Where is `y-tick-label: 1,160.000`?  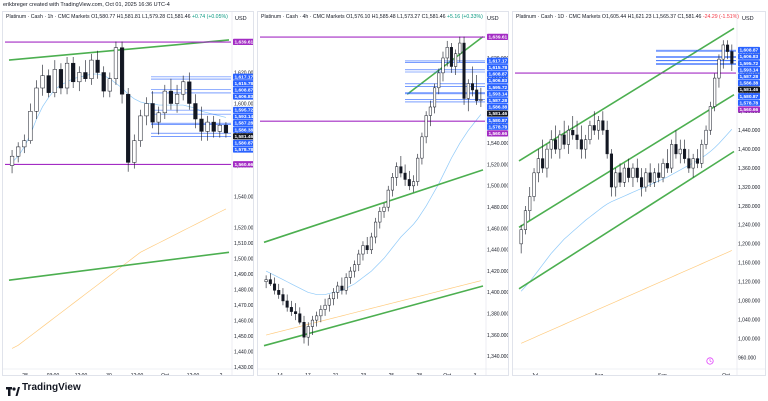
y-tick-label: 1,160.000 is located at coordinates (749, 264).